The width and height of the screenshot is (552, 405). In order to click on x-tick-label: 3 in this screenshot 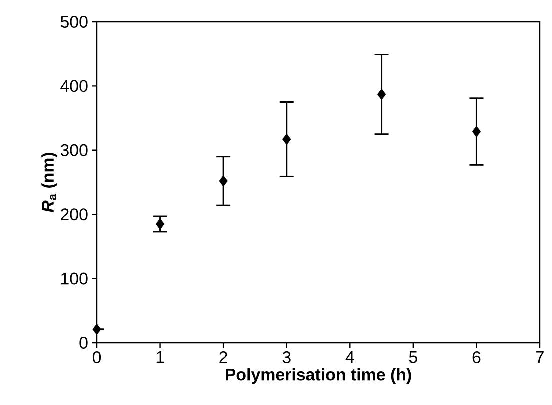, I will do `click(286, 358)`.